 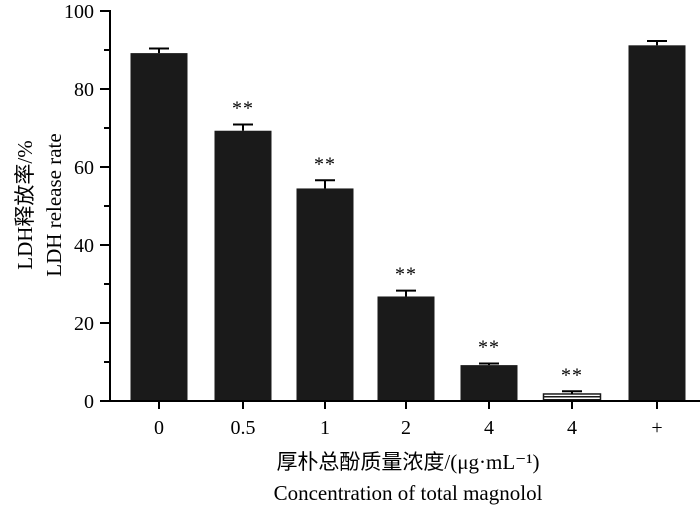 What do you see at coordinates (572, 375) in the screenshot?
I see `significance-label-5: **` at bounding box center [572, 375].